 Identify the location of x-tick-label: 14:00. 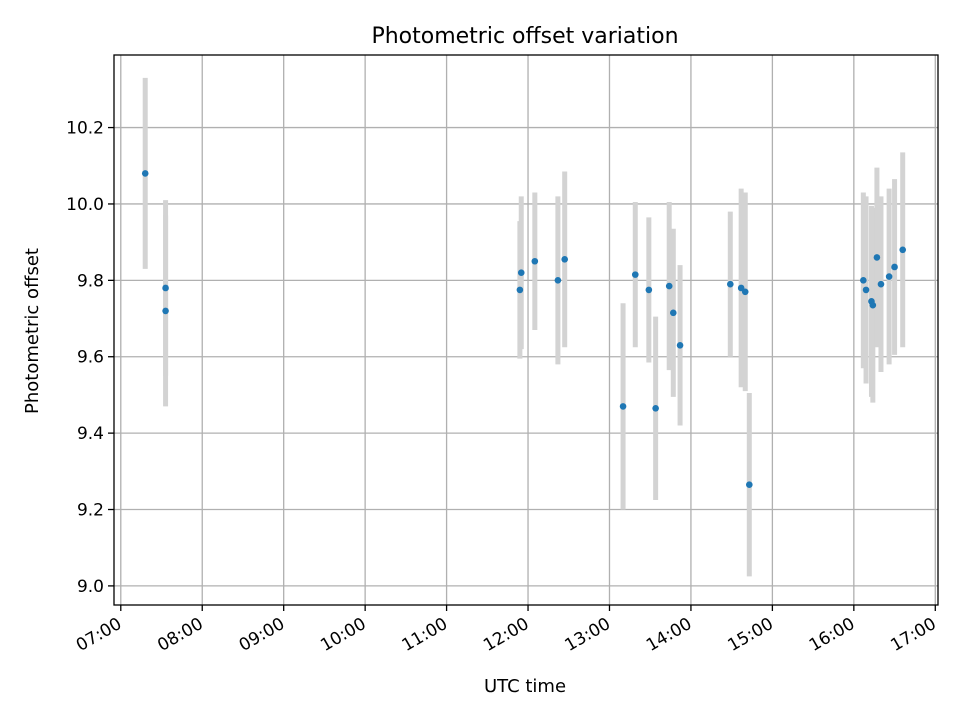
(669, 635).